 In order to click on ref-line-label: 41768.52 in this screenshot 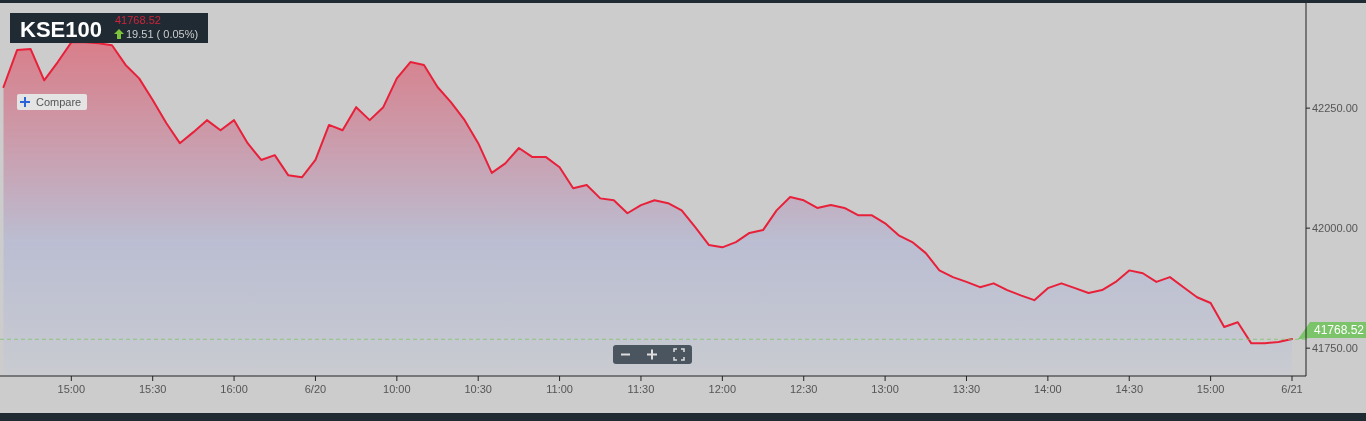, I will do `click(1339, 330)`.